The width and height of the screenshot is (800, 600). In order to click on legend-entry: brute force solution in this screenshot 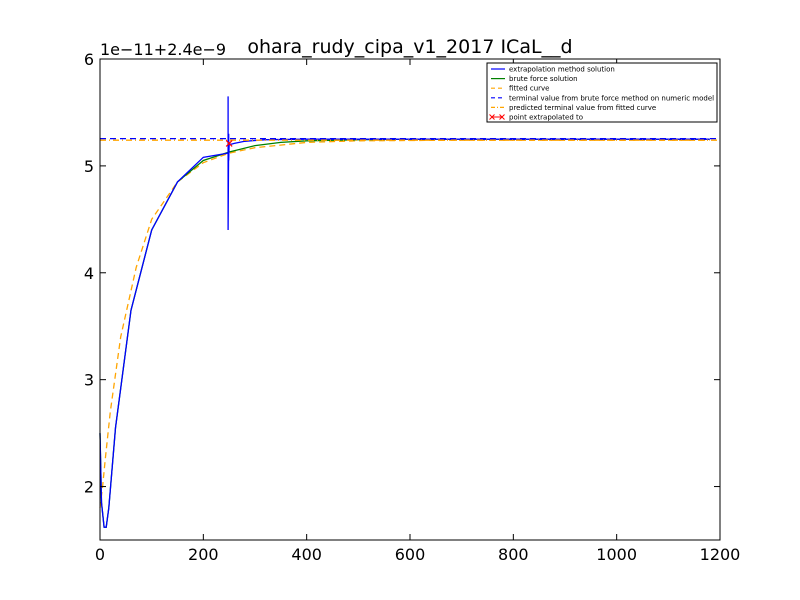, I will do `click(534, 79)`.